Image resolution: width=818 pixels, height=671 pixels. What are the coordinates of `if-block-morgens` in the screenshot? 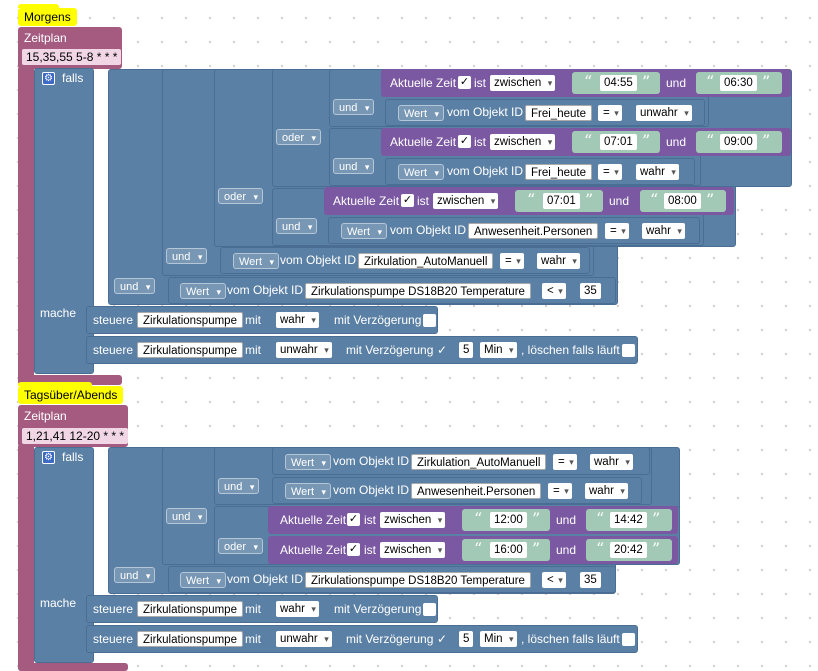 It's located at (64, 221).